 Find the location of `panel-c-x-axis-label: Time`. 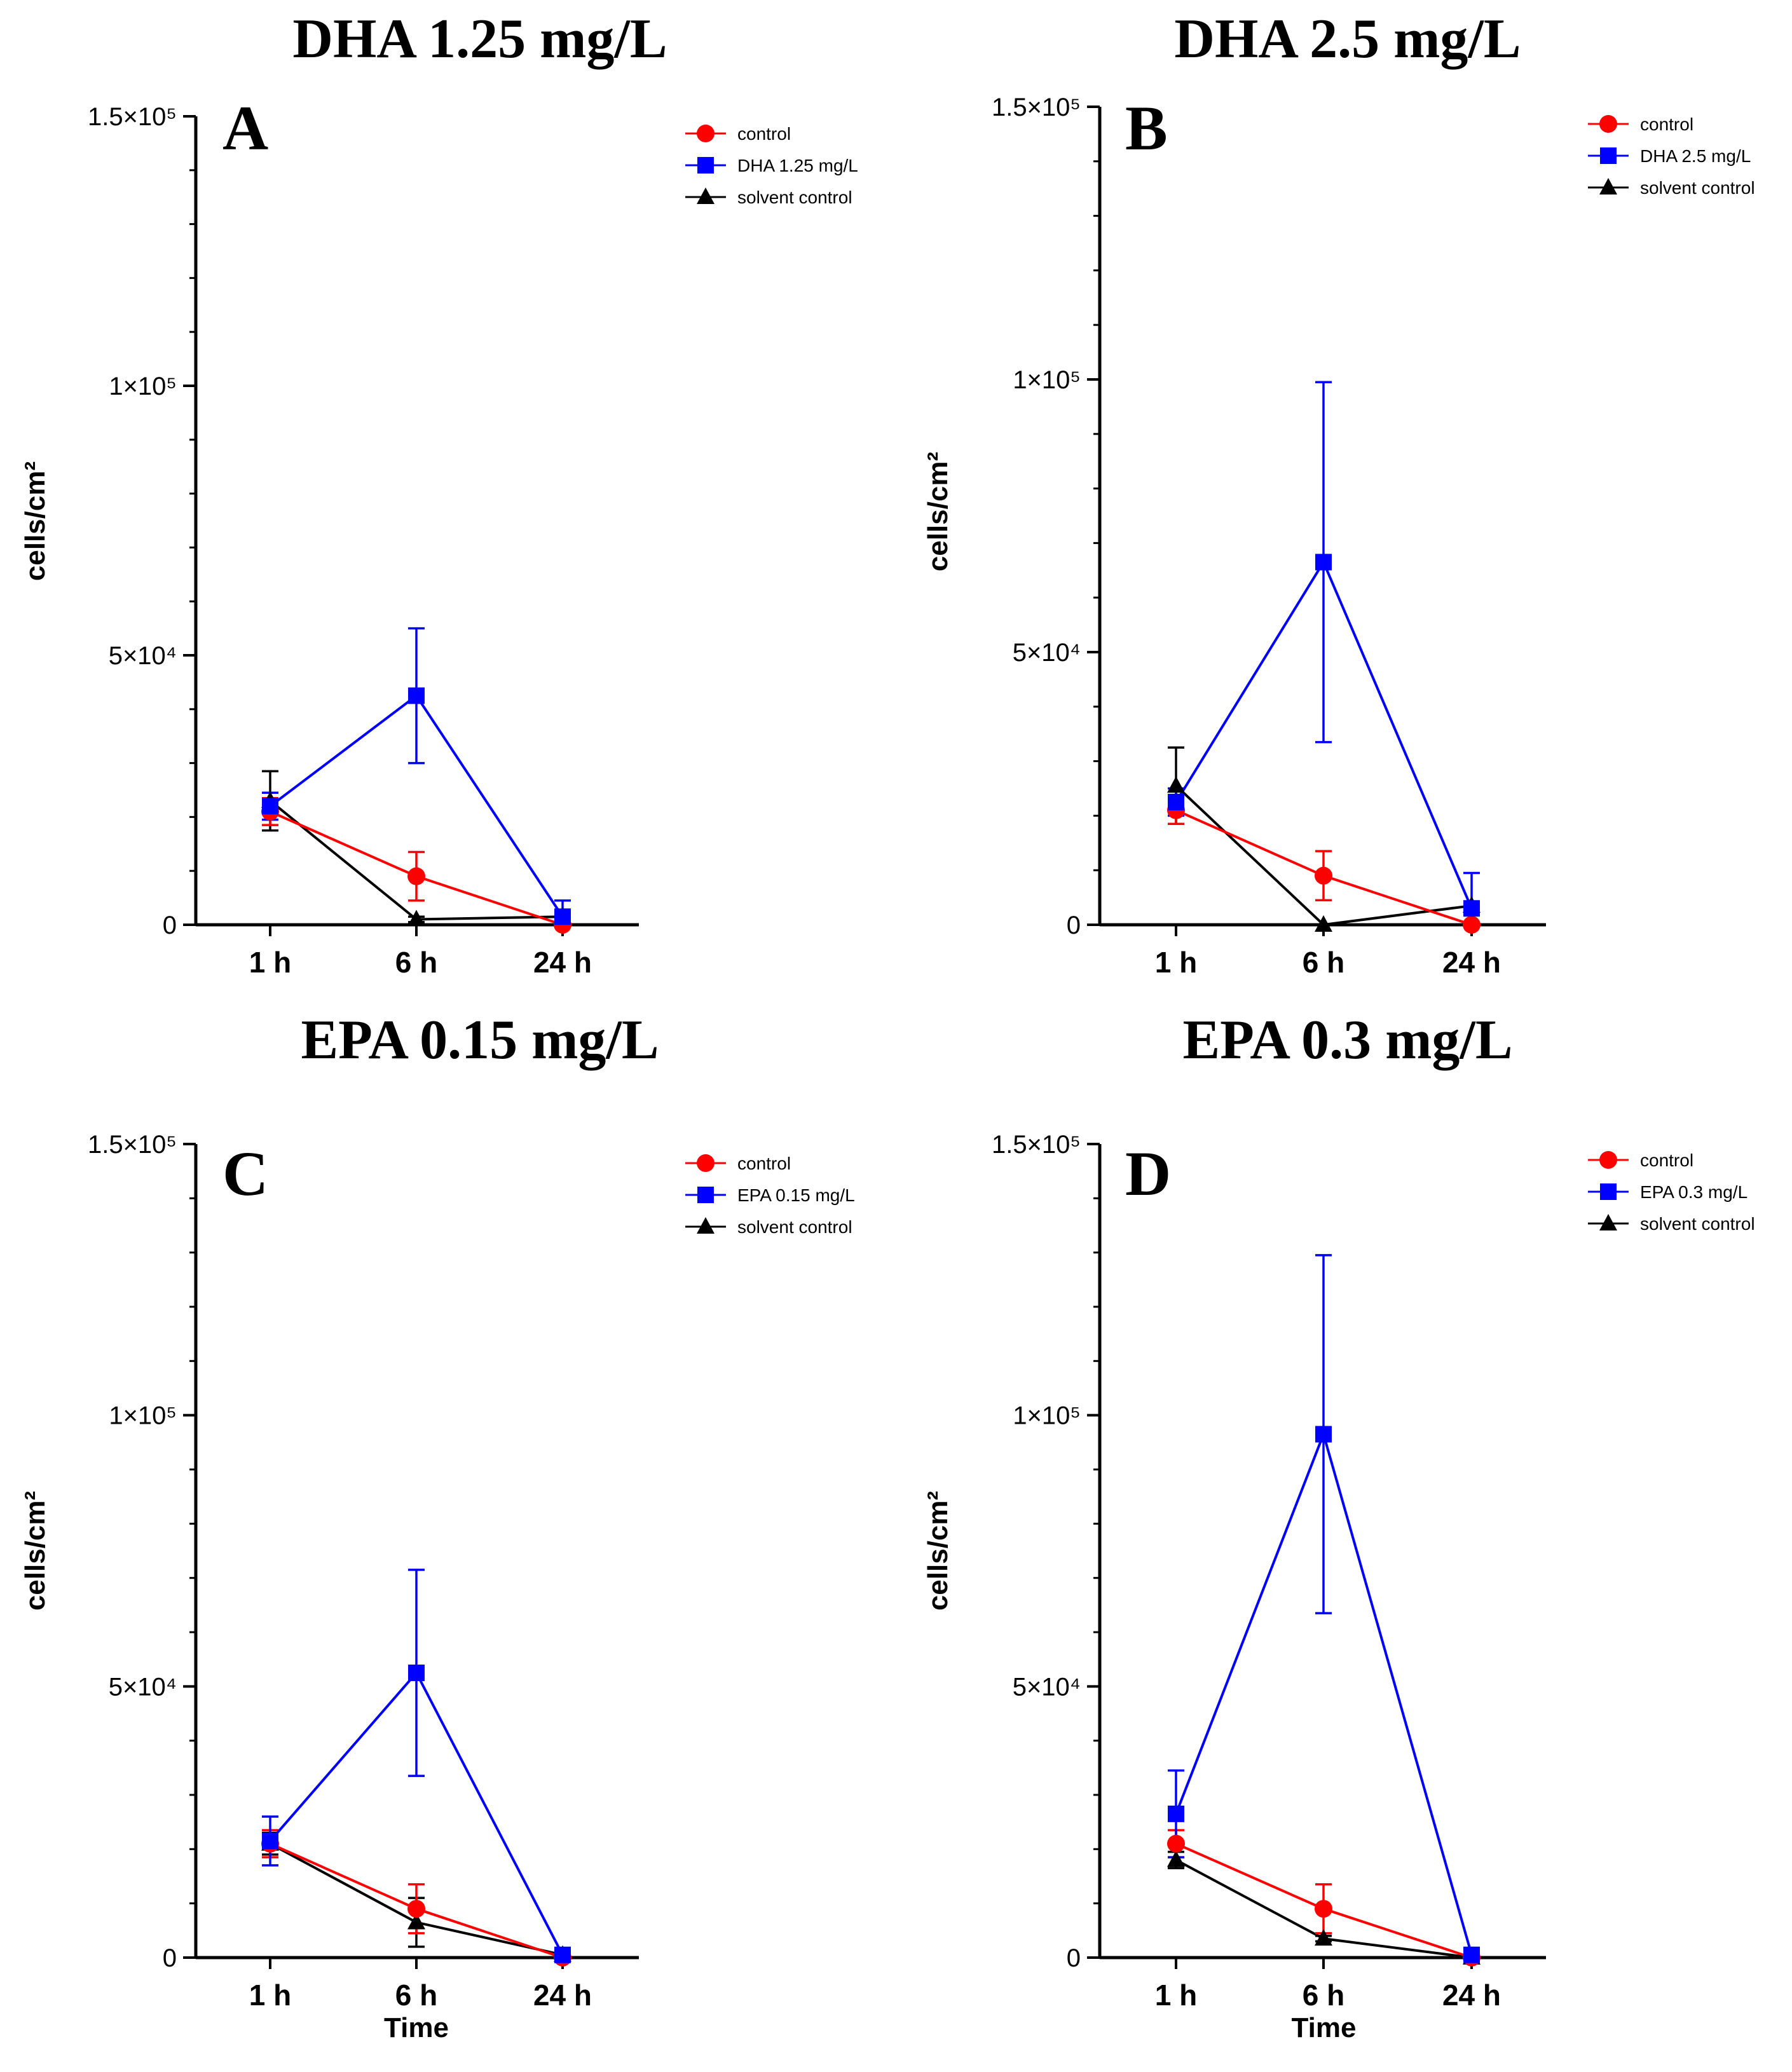

panel-c-x-axis-label: Time is located at coordinates (416, 2028).